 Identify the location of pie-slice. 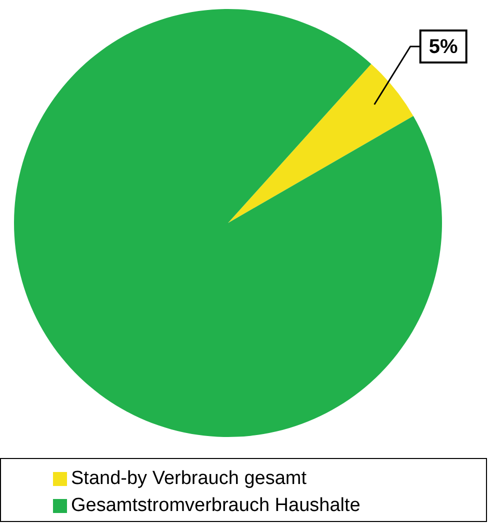
(321, 143).